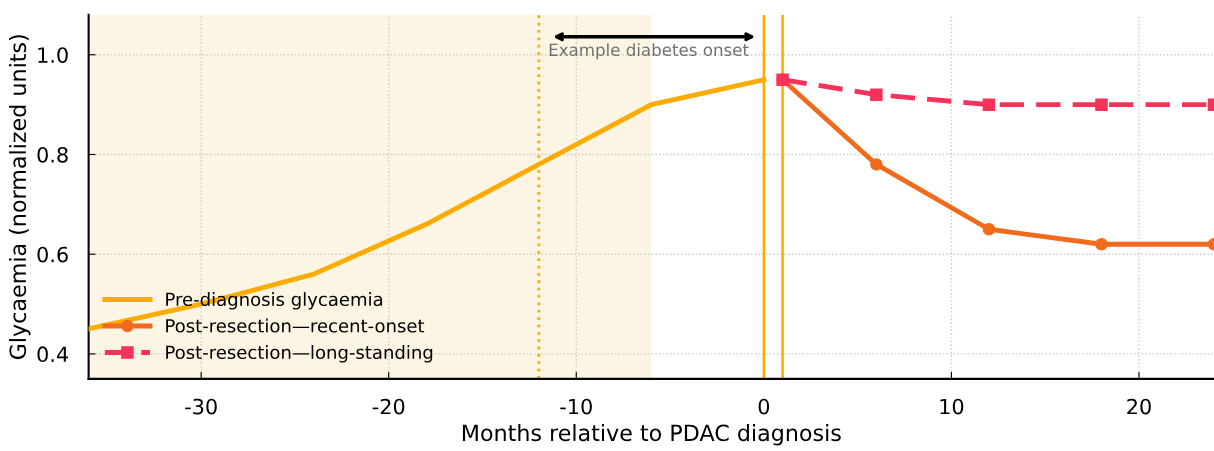 This screenshot has height=451, width=1214. Describe the element at coordinates (576, 406) in the screenshot. I see `x-tick-label: -10` at that location.